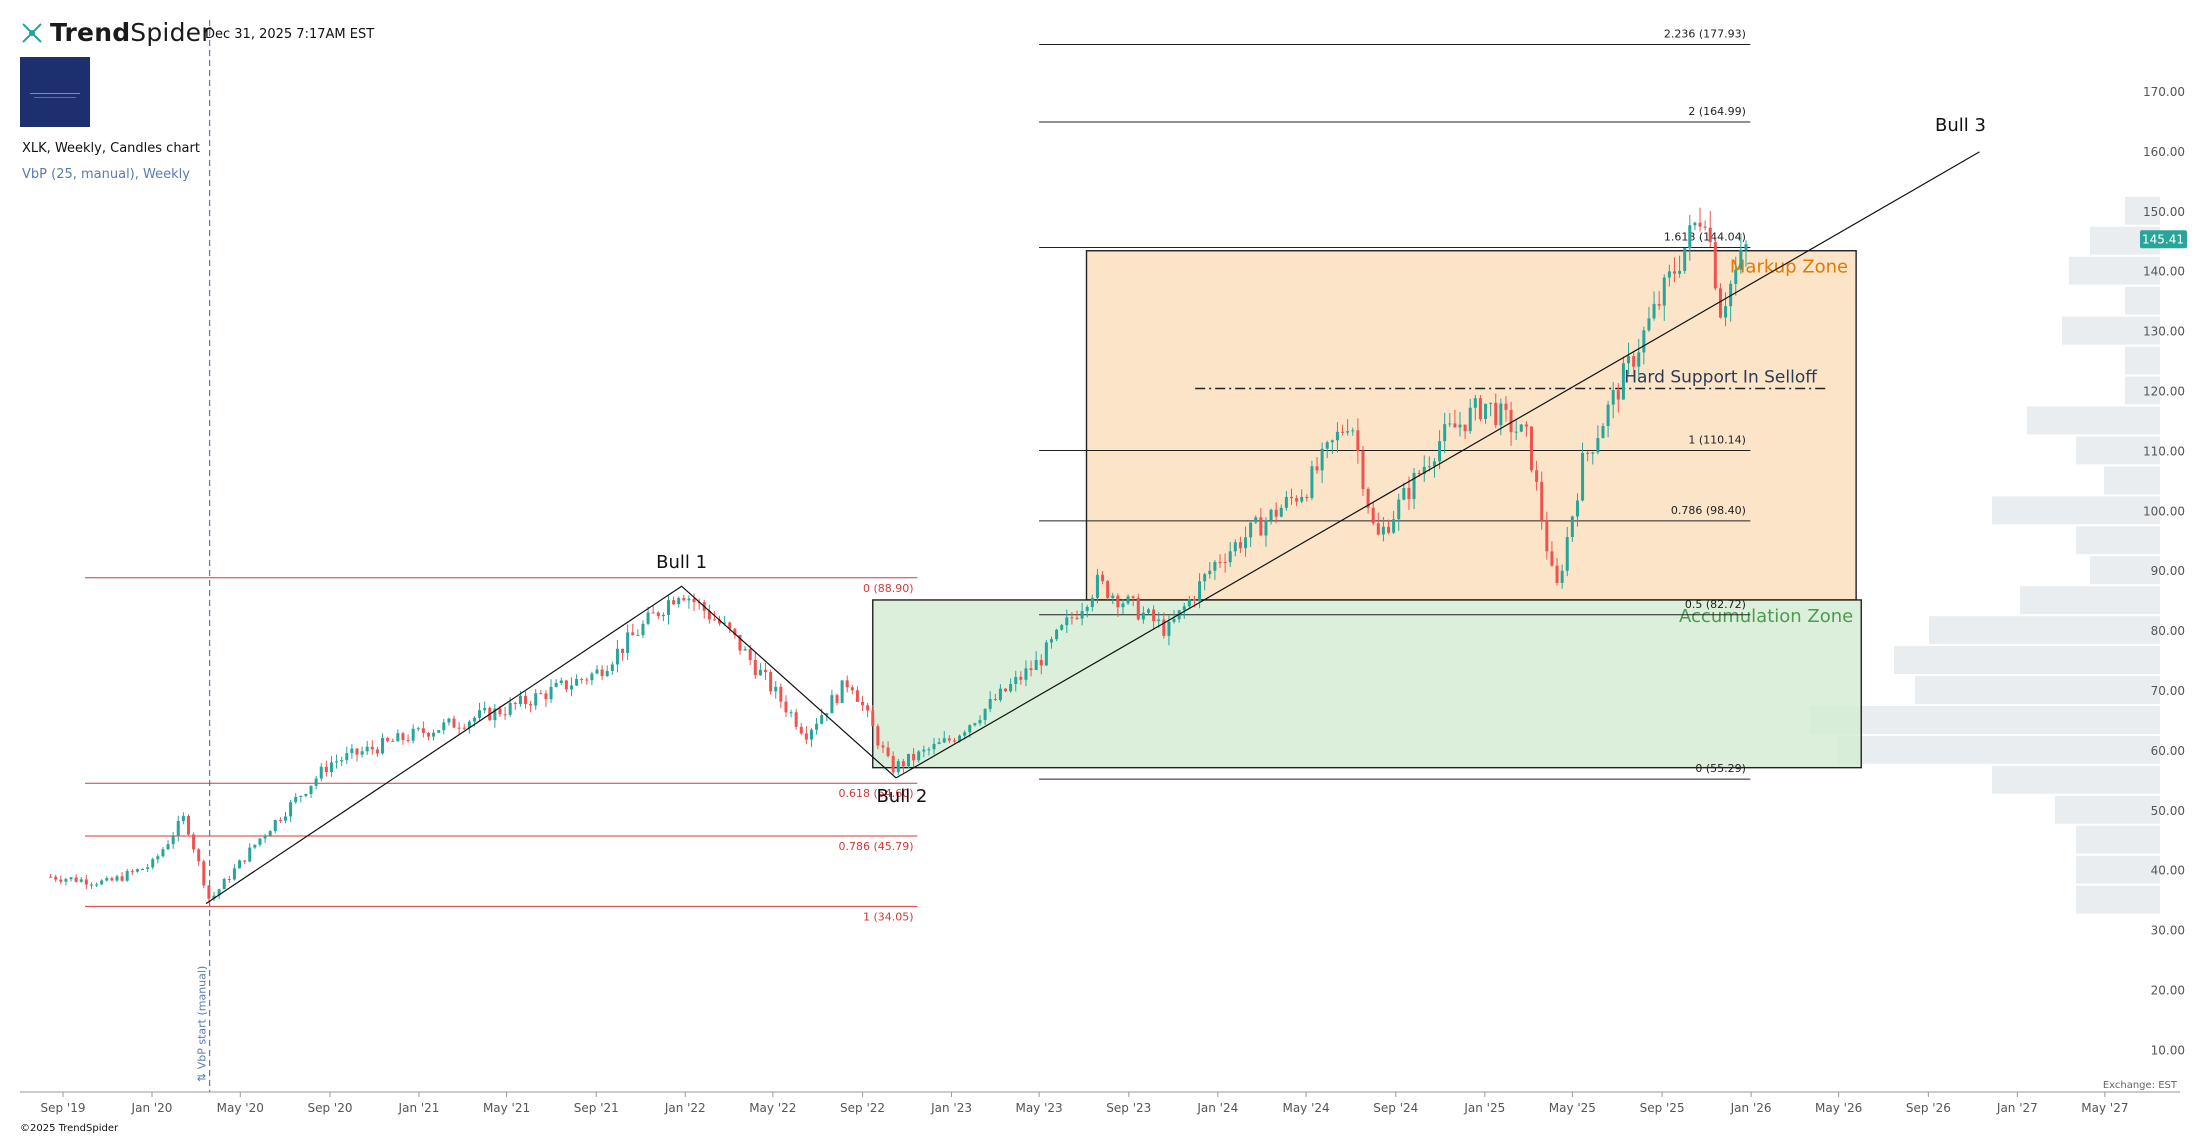 The height and width of the screenshot is (1137, 2207). Describe the element at coordinates (2168, 631) in the screenshot. I see `y-tick-label: 80.00` at that location.